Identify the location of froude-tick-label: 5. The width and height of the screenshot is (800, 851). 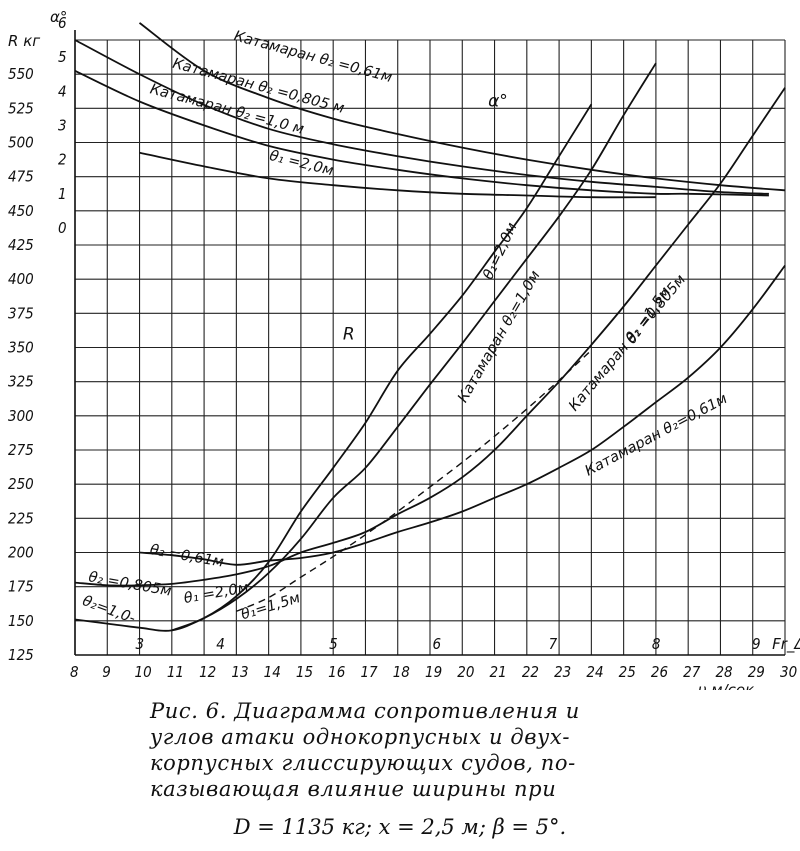
(333, 644).